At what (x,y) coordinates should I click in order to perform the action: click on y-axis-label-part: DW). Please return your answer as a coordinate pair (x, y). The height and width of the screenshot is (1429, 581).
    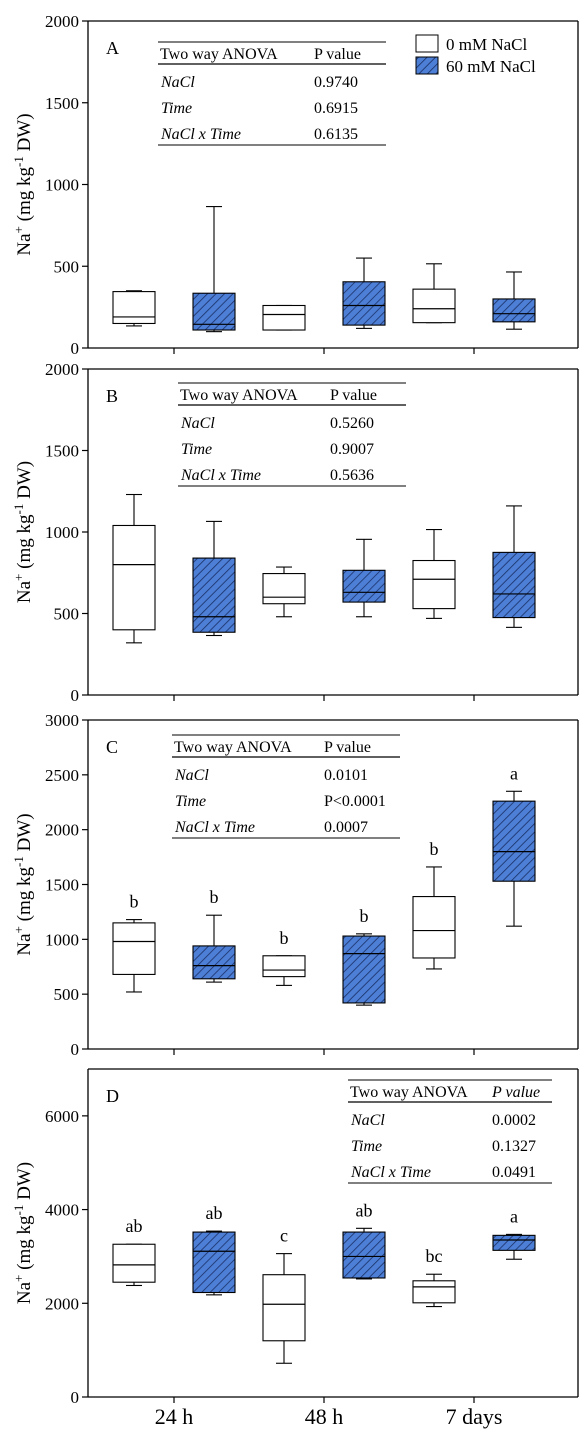
    Looking at the image, I should click on (24, 1183).